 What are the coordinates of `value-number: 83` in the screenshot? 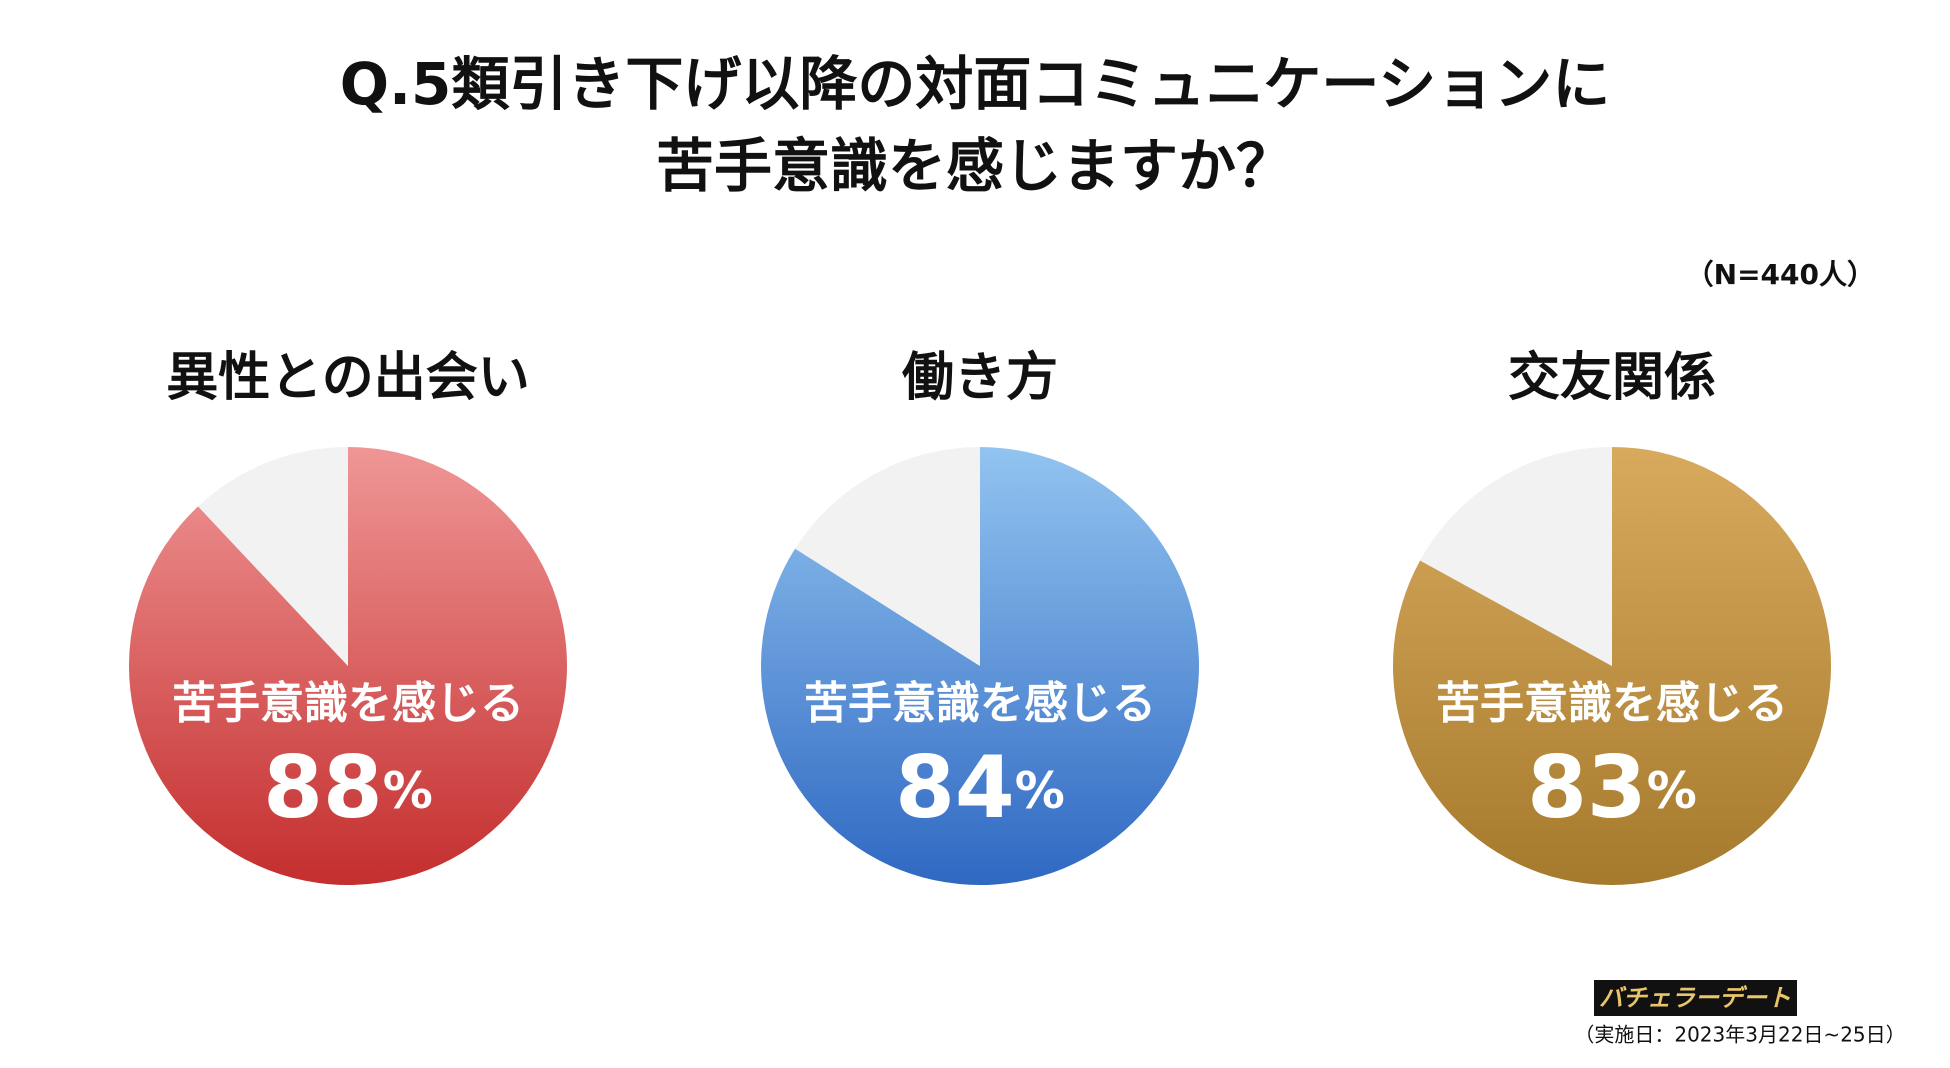 It's located at (1587, 788).